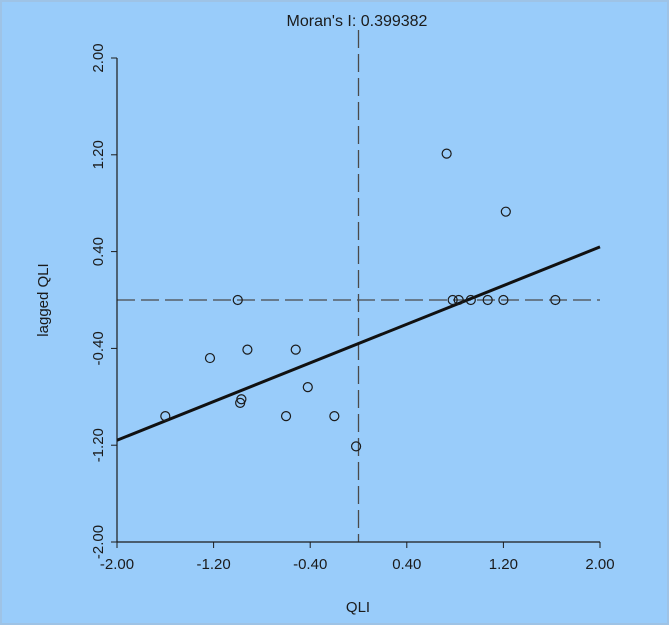  What do you see at coordinates (98, 154) in the screenshot?
I see `y-tick-label: 1.20` at bounding box center [98, 154].